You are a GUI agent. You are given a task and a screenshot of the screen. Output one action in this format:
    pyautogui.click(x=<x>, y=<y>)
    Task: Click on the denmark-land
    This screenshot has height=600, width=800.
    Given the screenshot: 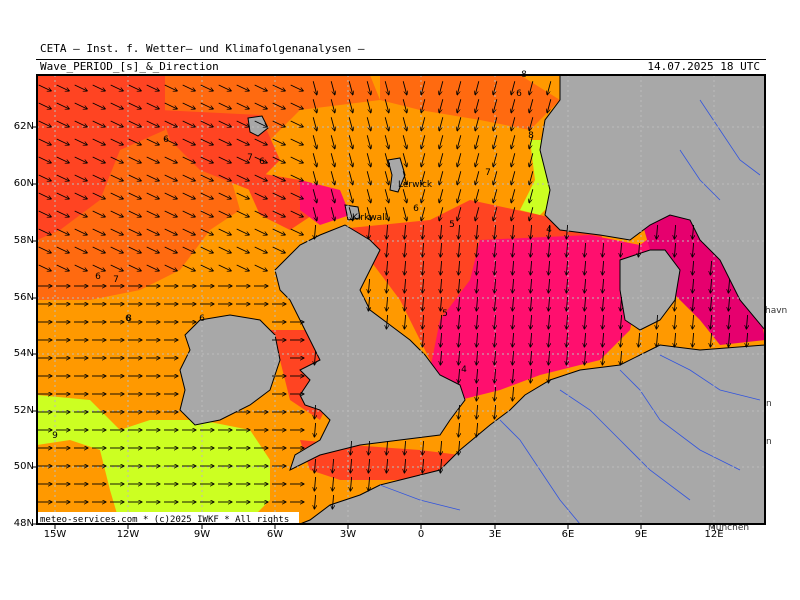 What is the action you would take?
    pyautogui.click(x=650, y=290)
    